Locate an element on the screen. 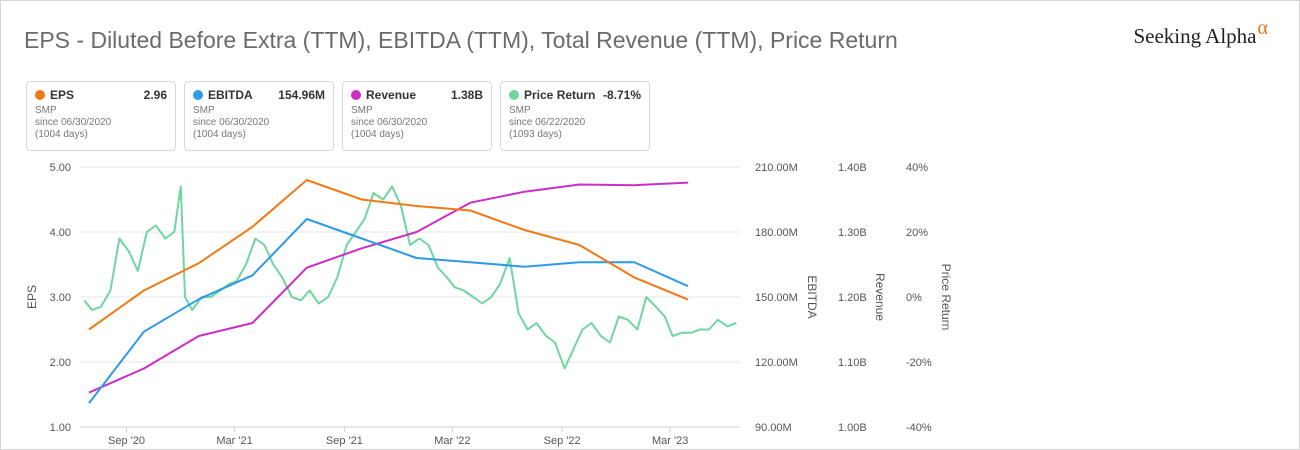  revenue-dot-icon is located at coordinates (356, 95).